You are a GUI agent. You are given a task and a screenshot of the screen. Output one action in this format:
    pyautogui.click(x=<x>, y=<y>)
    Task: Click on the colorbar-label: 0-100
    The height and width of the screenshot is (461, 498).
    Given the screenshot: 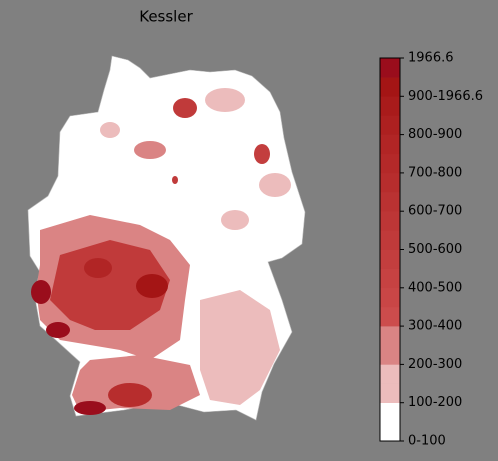 What is the action you would take?
    pyautogui.click(x=427, y=441)
    